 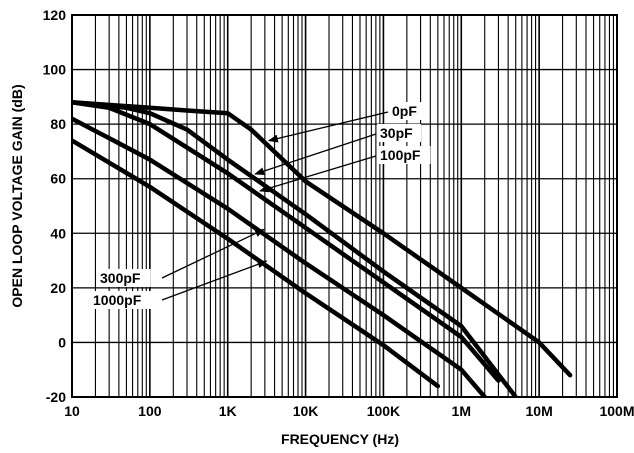 What do you see at coordinates (396, 133) in the screenshot?
I see `annotation-label-30pf: 30pF` at bounding box center [396, 133].